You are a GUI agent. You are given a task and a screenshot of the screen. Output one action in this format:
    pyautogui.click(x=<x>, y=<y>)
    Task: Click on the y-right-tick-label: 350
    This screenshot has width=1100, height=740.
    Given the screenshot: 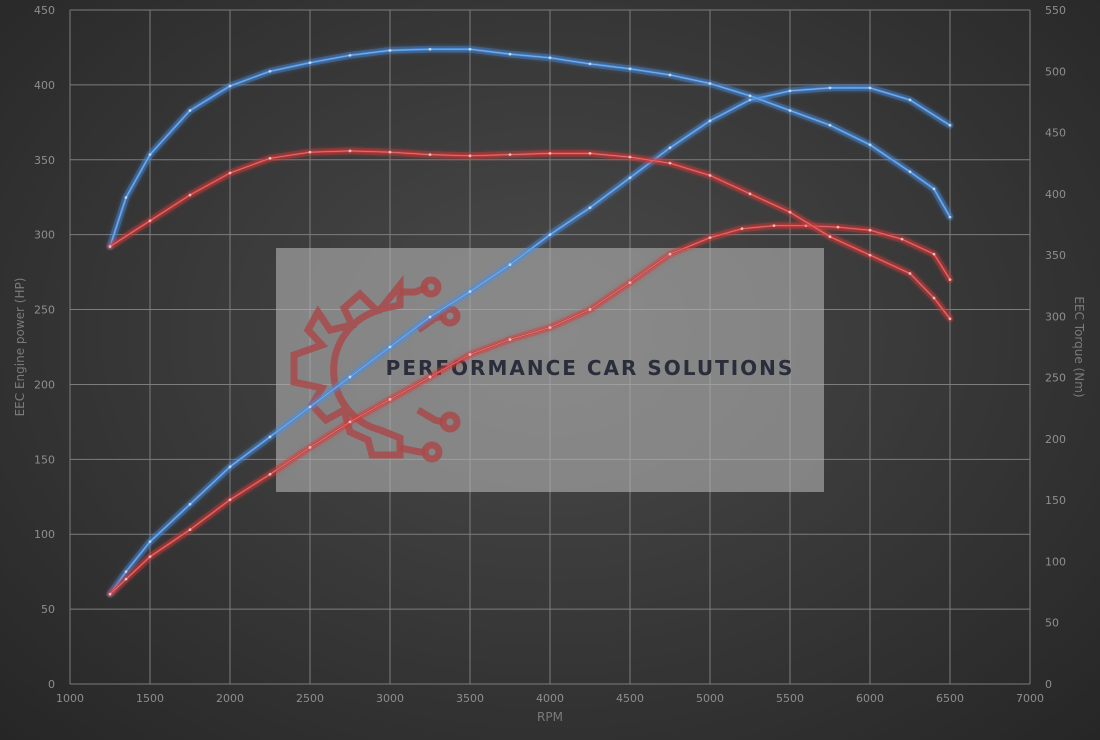 What is the action you would take?
    pyautogui.click(x=1055, y=255)
    